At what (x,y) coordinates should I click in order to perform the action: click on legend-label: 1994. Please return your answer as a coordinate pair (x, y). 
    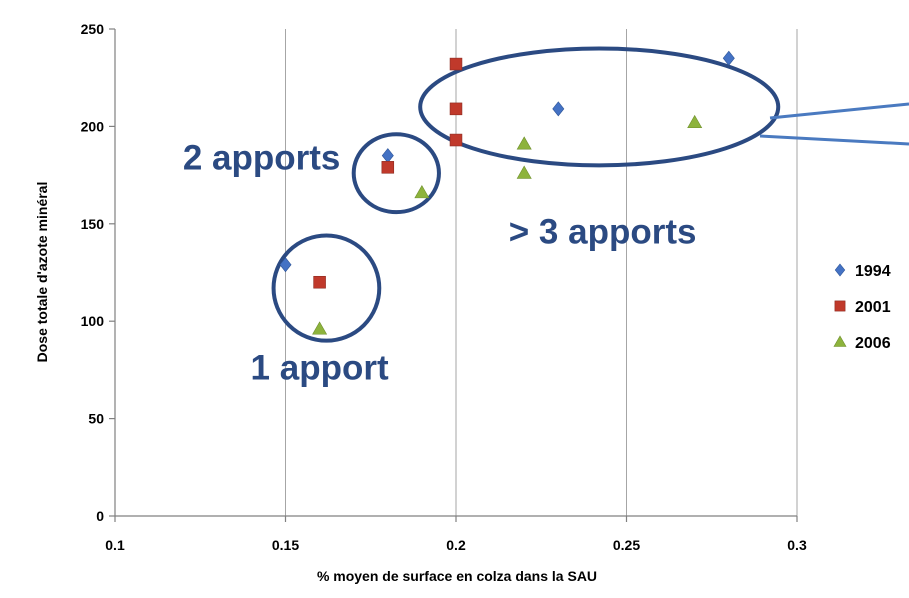
    Looking at the image, I should click on (873, 271).